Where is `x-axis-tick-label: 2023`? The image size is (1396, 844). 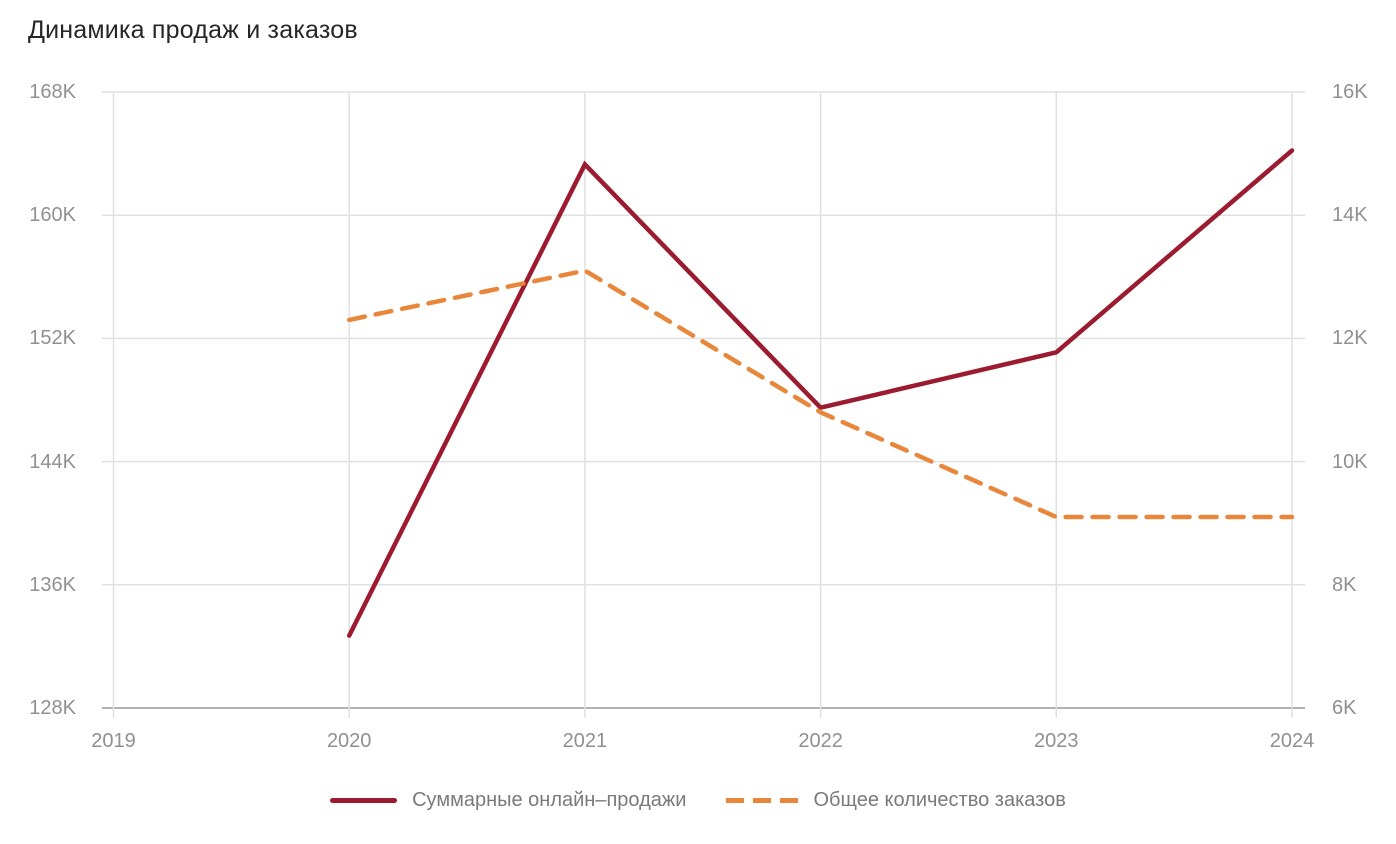 x-axis-tick-label: 2023 is located at coordinates (1056, 741).